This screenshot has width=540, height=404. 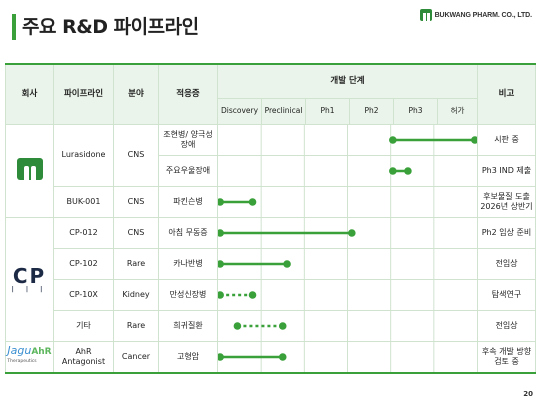 I want to click on header-pipeline: 파이프라인, so click(x=83, y=94).